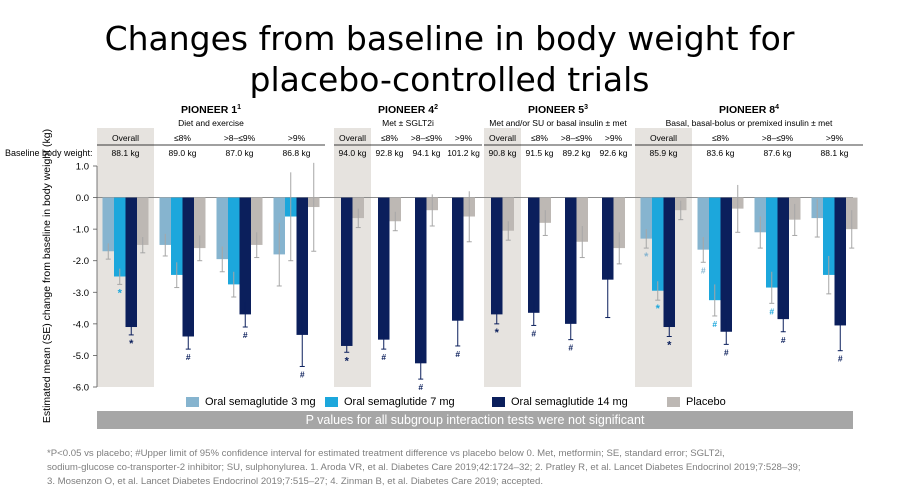 The height and width of the screenshot is (504, 899). I want to click on trial-title-3: PIONEER 53, so click(558, 110).